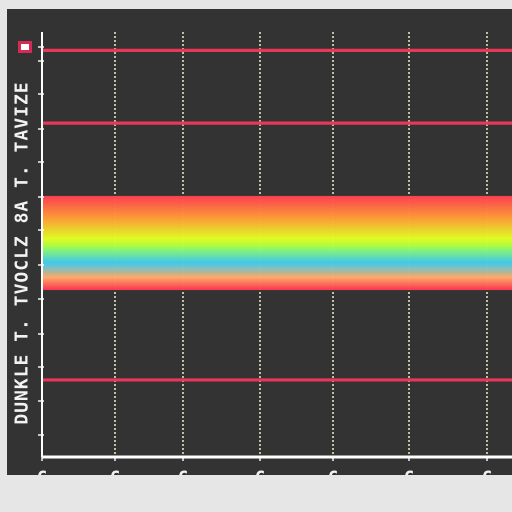  I want to click on tick-layer: CCCCCCC, so click(264, 466).